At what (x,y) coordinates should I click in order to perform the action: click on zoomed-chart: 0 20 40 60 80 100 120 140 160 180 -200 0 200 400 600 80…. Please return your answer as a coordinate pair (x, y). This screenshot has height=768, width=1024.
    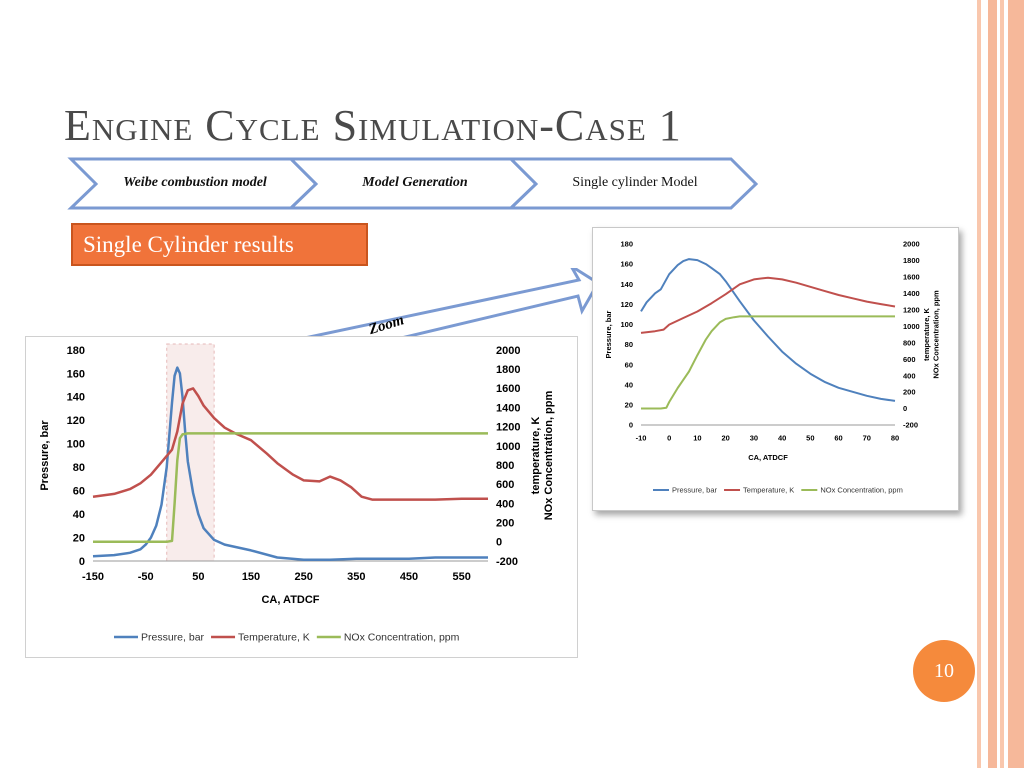
    Looking at the image, I should click on (775, 369).